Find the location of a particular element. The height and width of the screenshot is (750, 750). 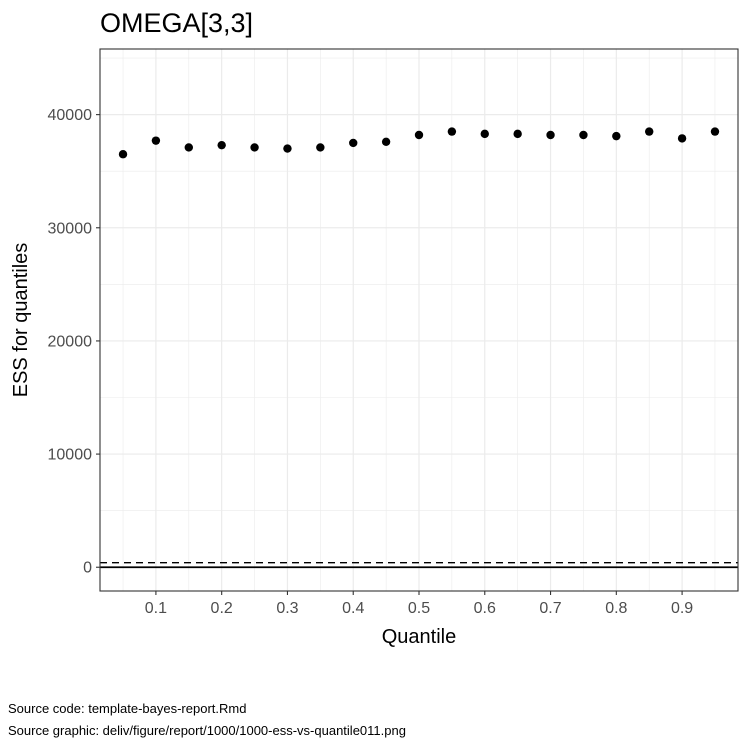

y-tick-label: 0 is located at coordinates (87, 568).